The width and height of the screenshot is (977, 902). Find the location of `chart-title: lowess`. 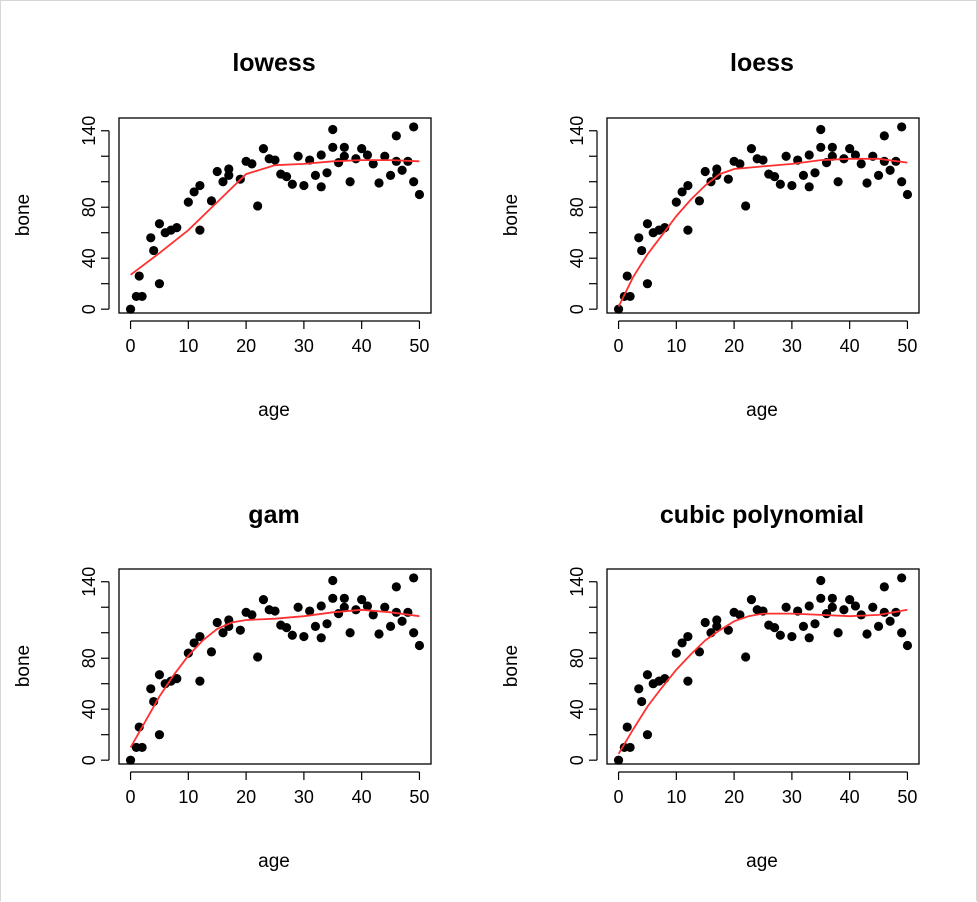

chart-title: lowess is located at coordinates (273, 63).